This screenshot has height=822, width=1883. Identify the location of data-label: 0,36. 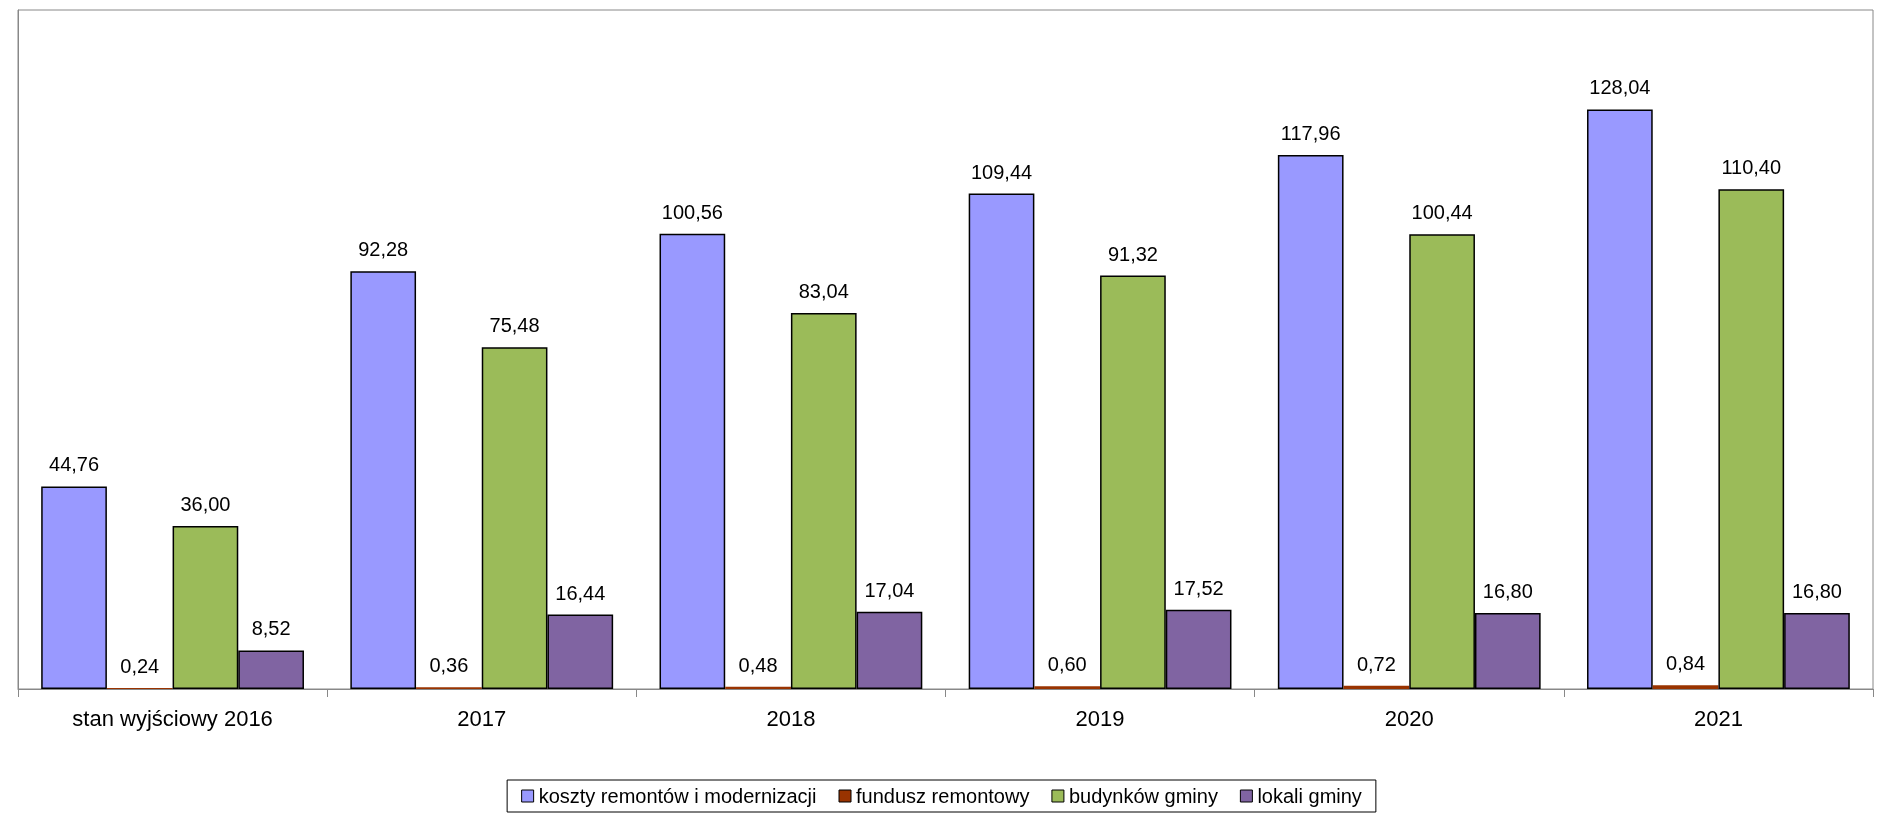
(449, 665).